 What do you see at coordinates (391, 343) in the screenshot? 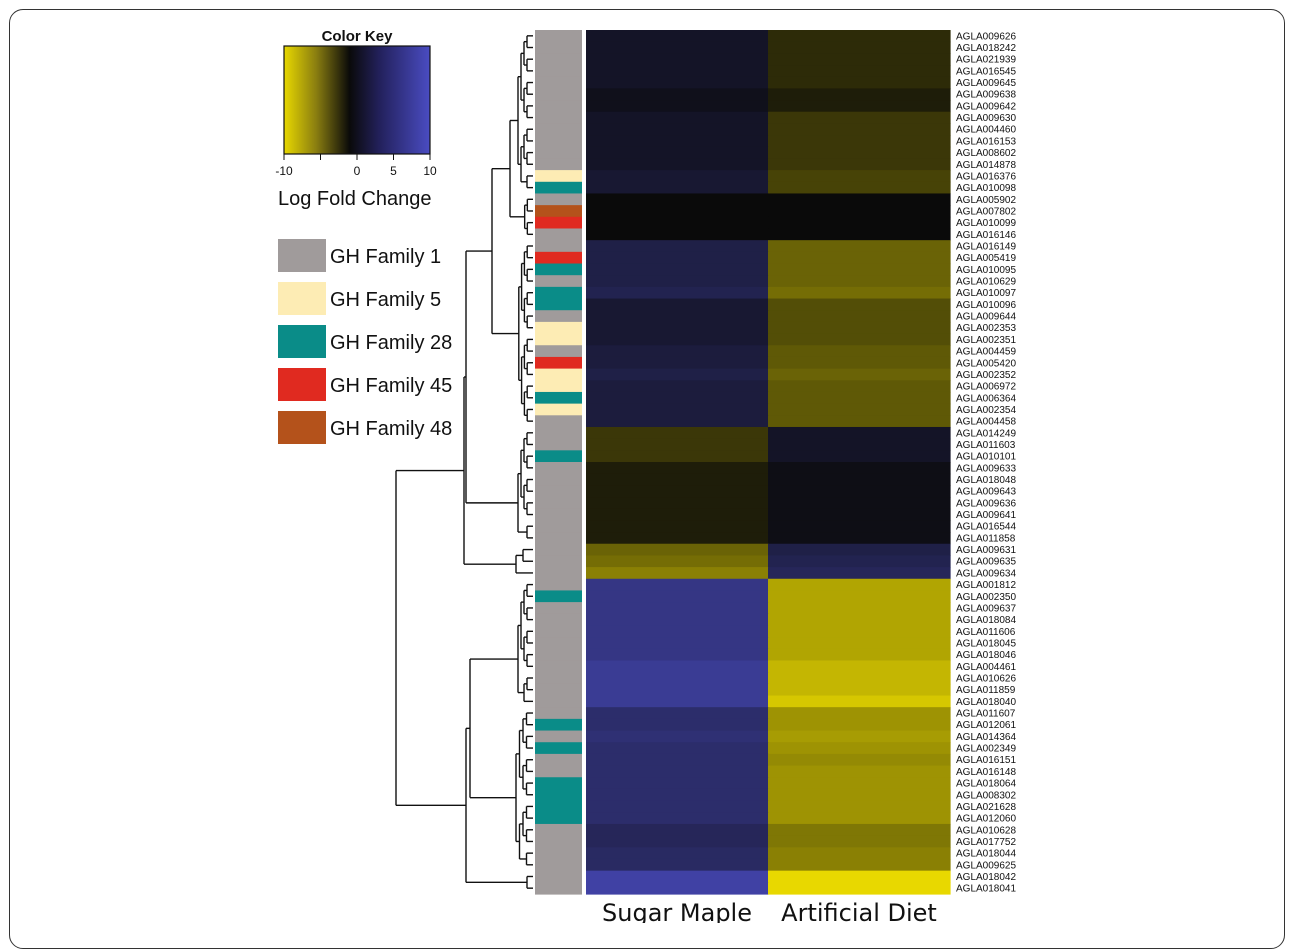
I see `legend-label: GH Family 28` at bounding box center [391, 343].